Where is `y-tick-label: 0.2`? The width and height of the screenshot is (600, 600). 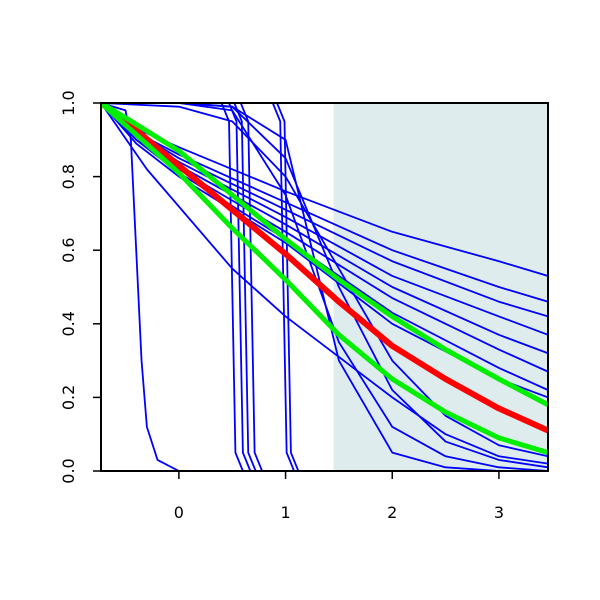 y-tick-label: 0.2 is located at coordinates (68, 397).